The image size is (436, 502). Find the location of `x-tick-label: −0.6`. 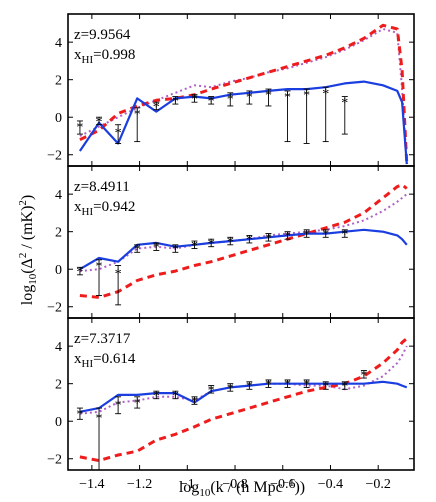

x-tick-label: −0.6 is located at coordinates (282, 484).